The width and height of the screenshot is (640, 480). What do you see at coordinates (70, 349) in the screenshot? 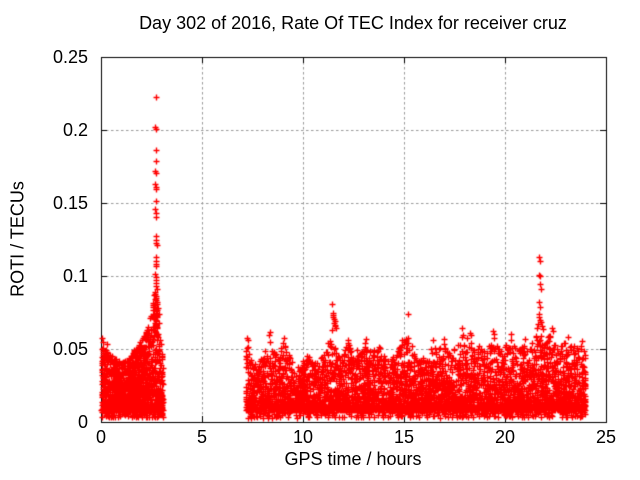
I see `y-tick-label: 0.05` at bounding box center [70, 349].